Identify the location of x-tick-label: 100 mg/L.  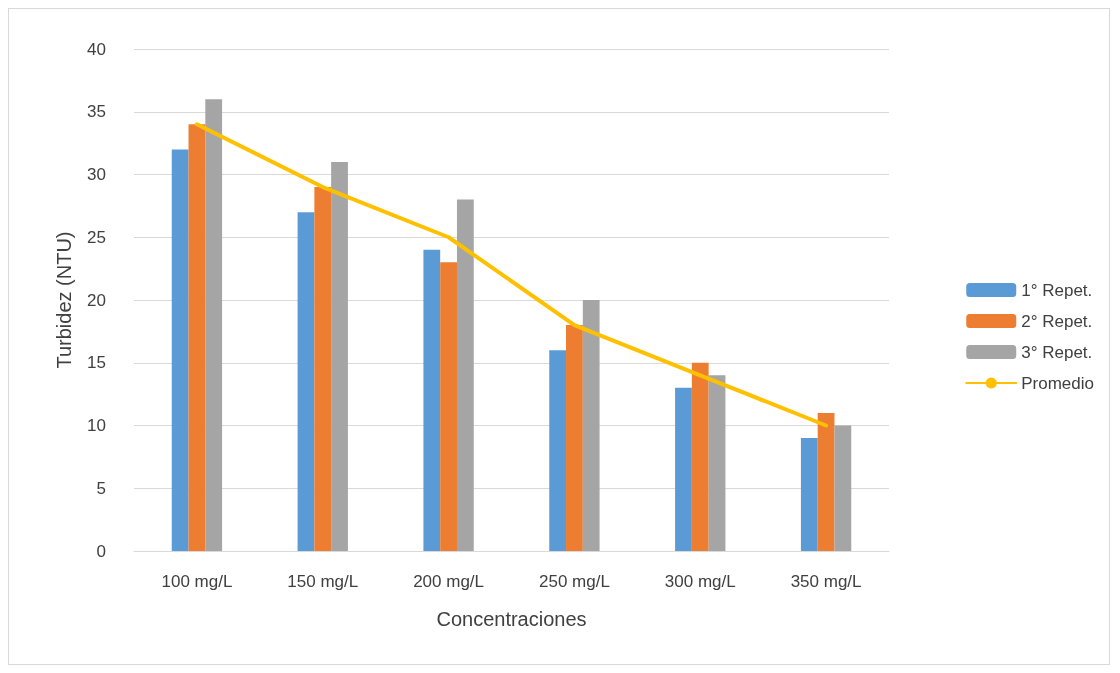
(197, 581).